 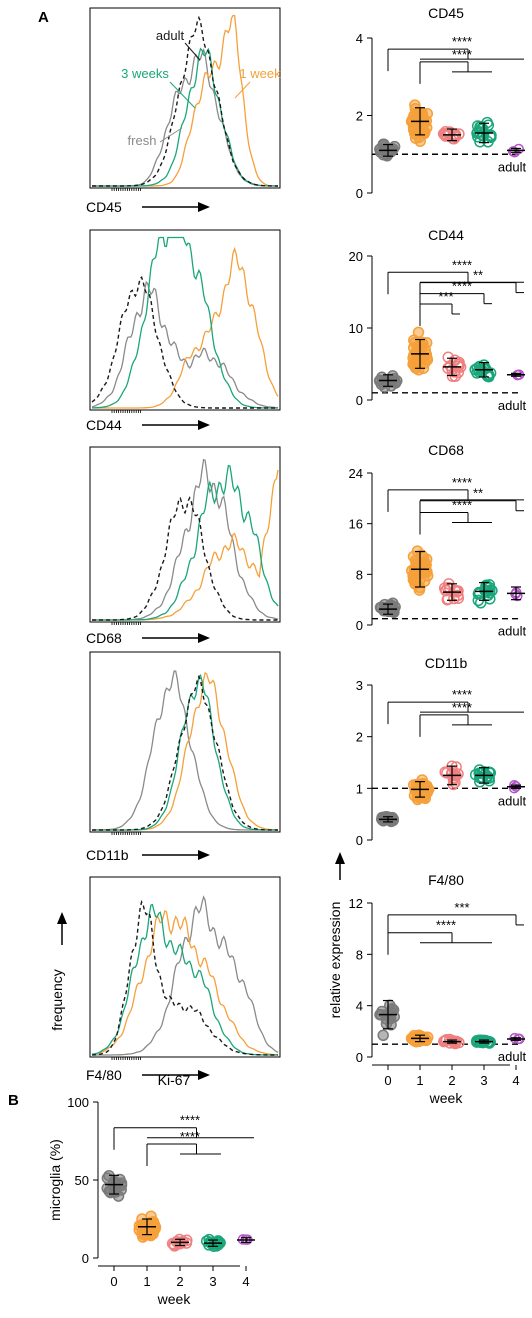 What do you see at coordinates (359, 788) in the screenshot?
I see `y-tick-label: 1` at bounding box center [359, 788].